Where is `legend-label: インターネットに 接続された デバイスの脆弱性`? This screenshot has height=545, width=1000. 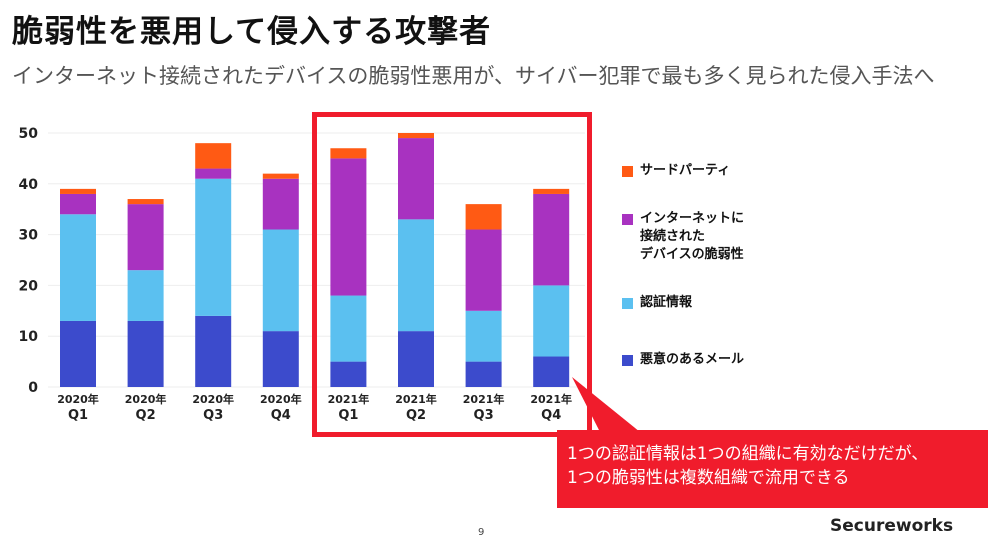 legend-label: インターネットに 接続された デバイスの脆弱性 is located at coordinates (692, 236).